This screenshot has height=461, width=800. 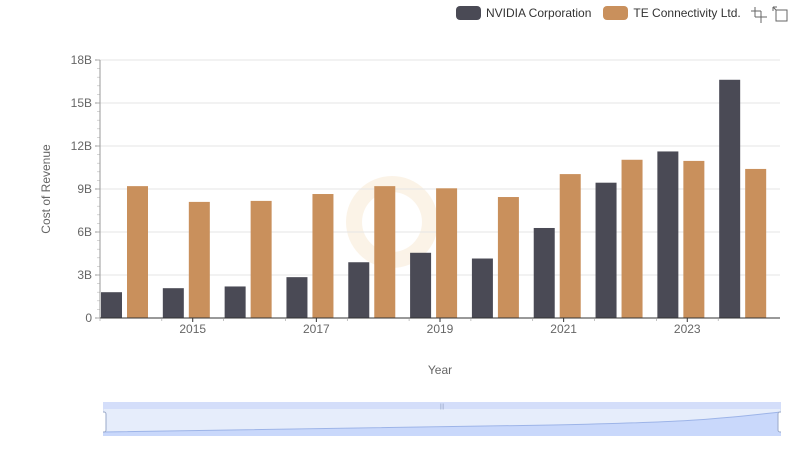 I want to click on zoom-icon, so click(x=759, y=15).